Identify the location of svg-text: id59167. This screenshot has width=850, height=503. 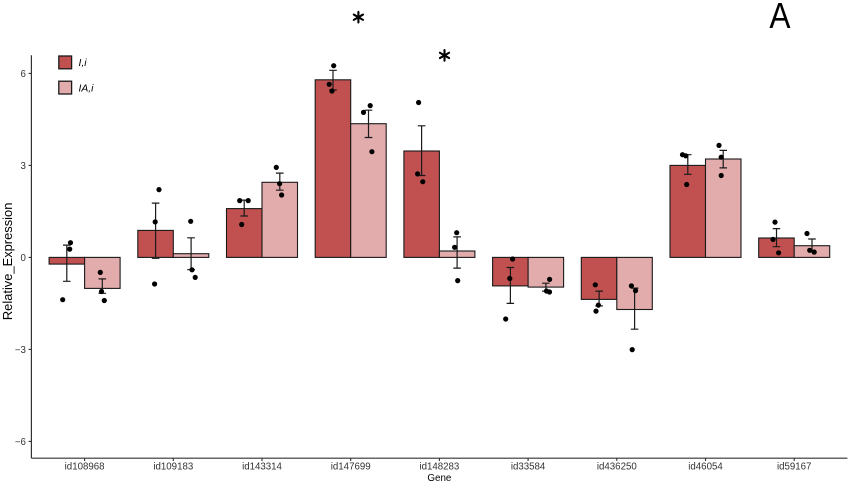
(794, 467).